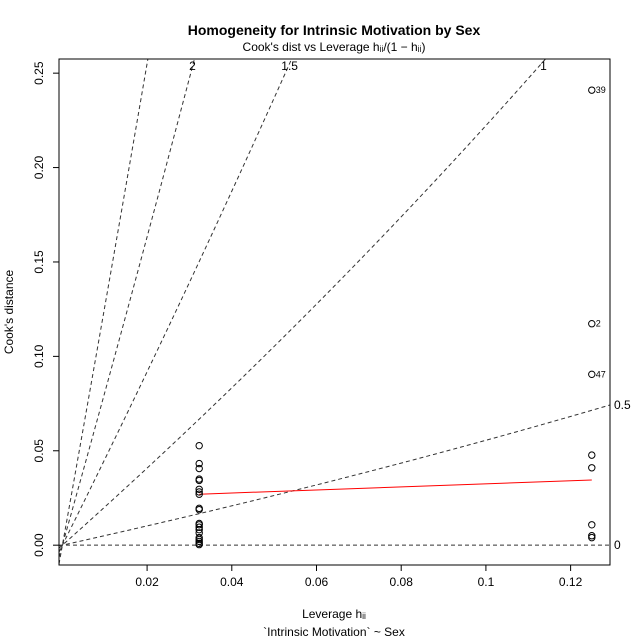 The width and height of the screenshot is (640, 640). Describe the element at coordinates (601, 90) in the screenshot. I see `point-label: 39` at that location.